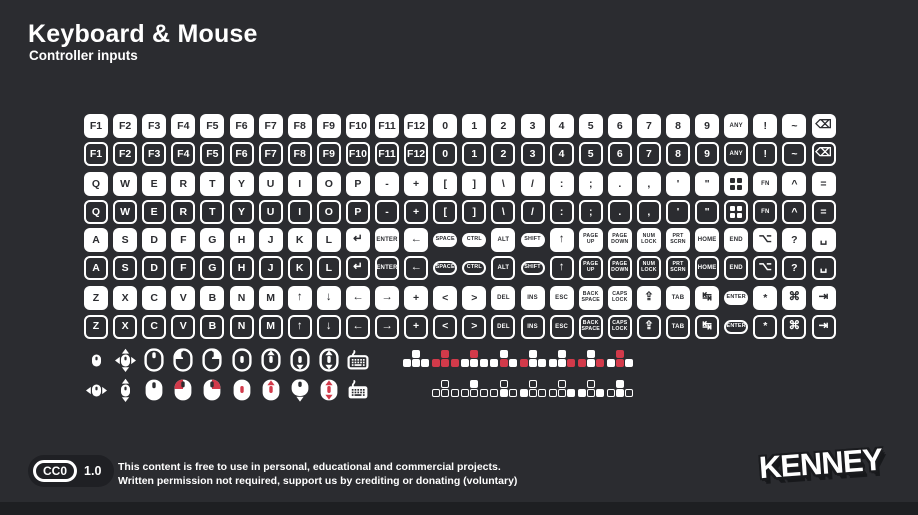 Image resolution: width=918 pixels, height=515 pixels. Describe the element at coordinates (241, 126) in the screenshot. I see `key-f6: F6` at that location.